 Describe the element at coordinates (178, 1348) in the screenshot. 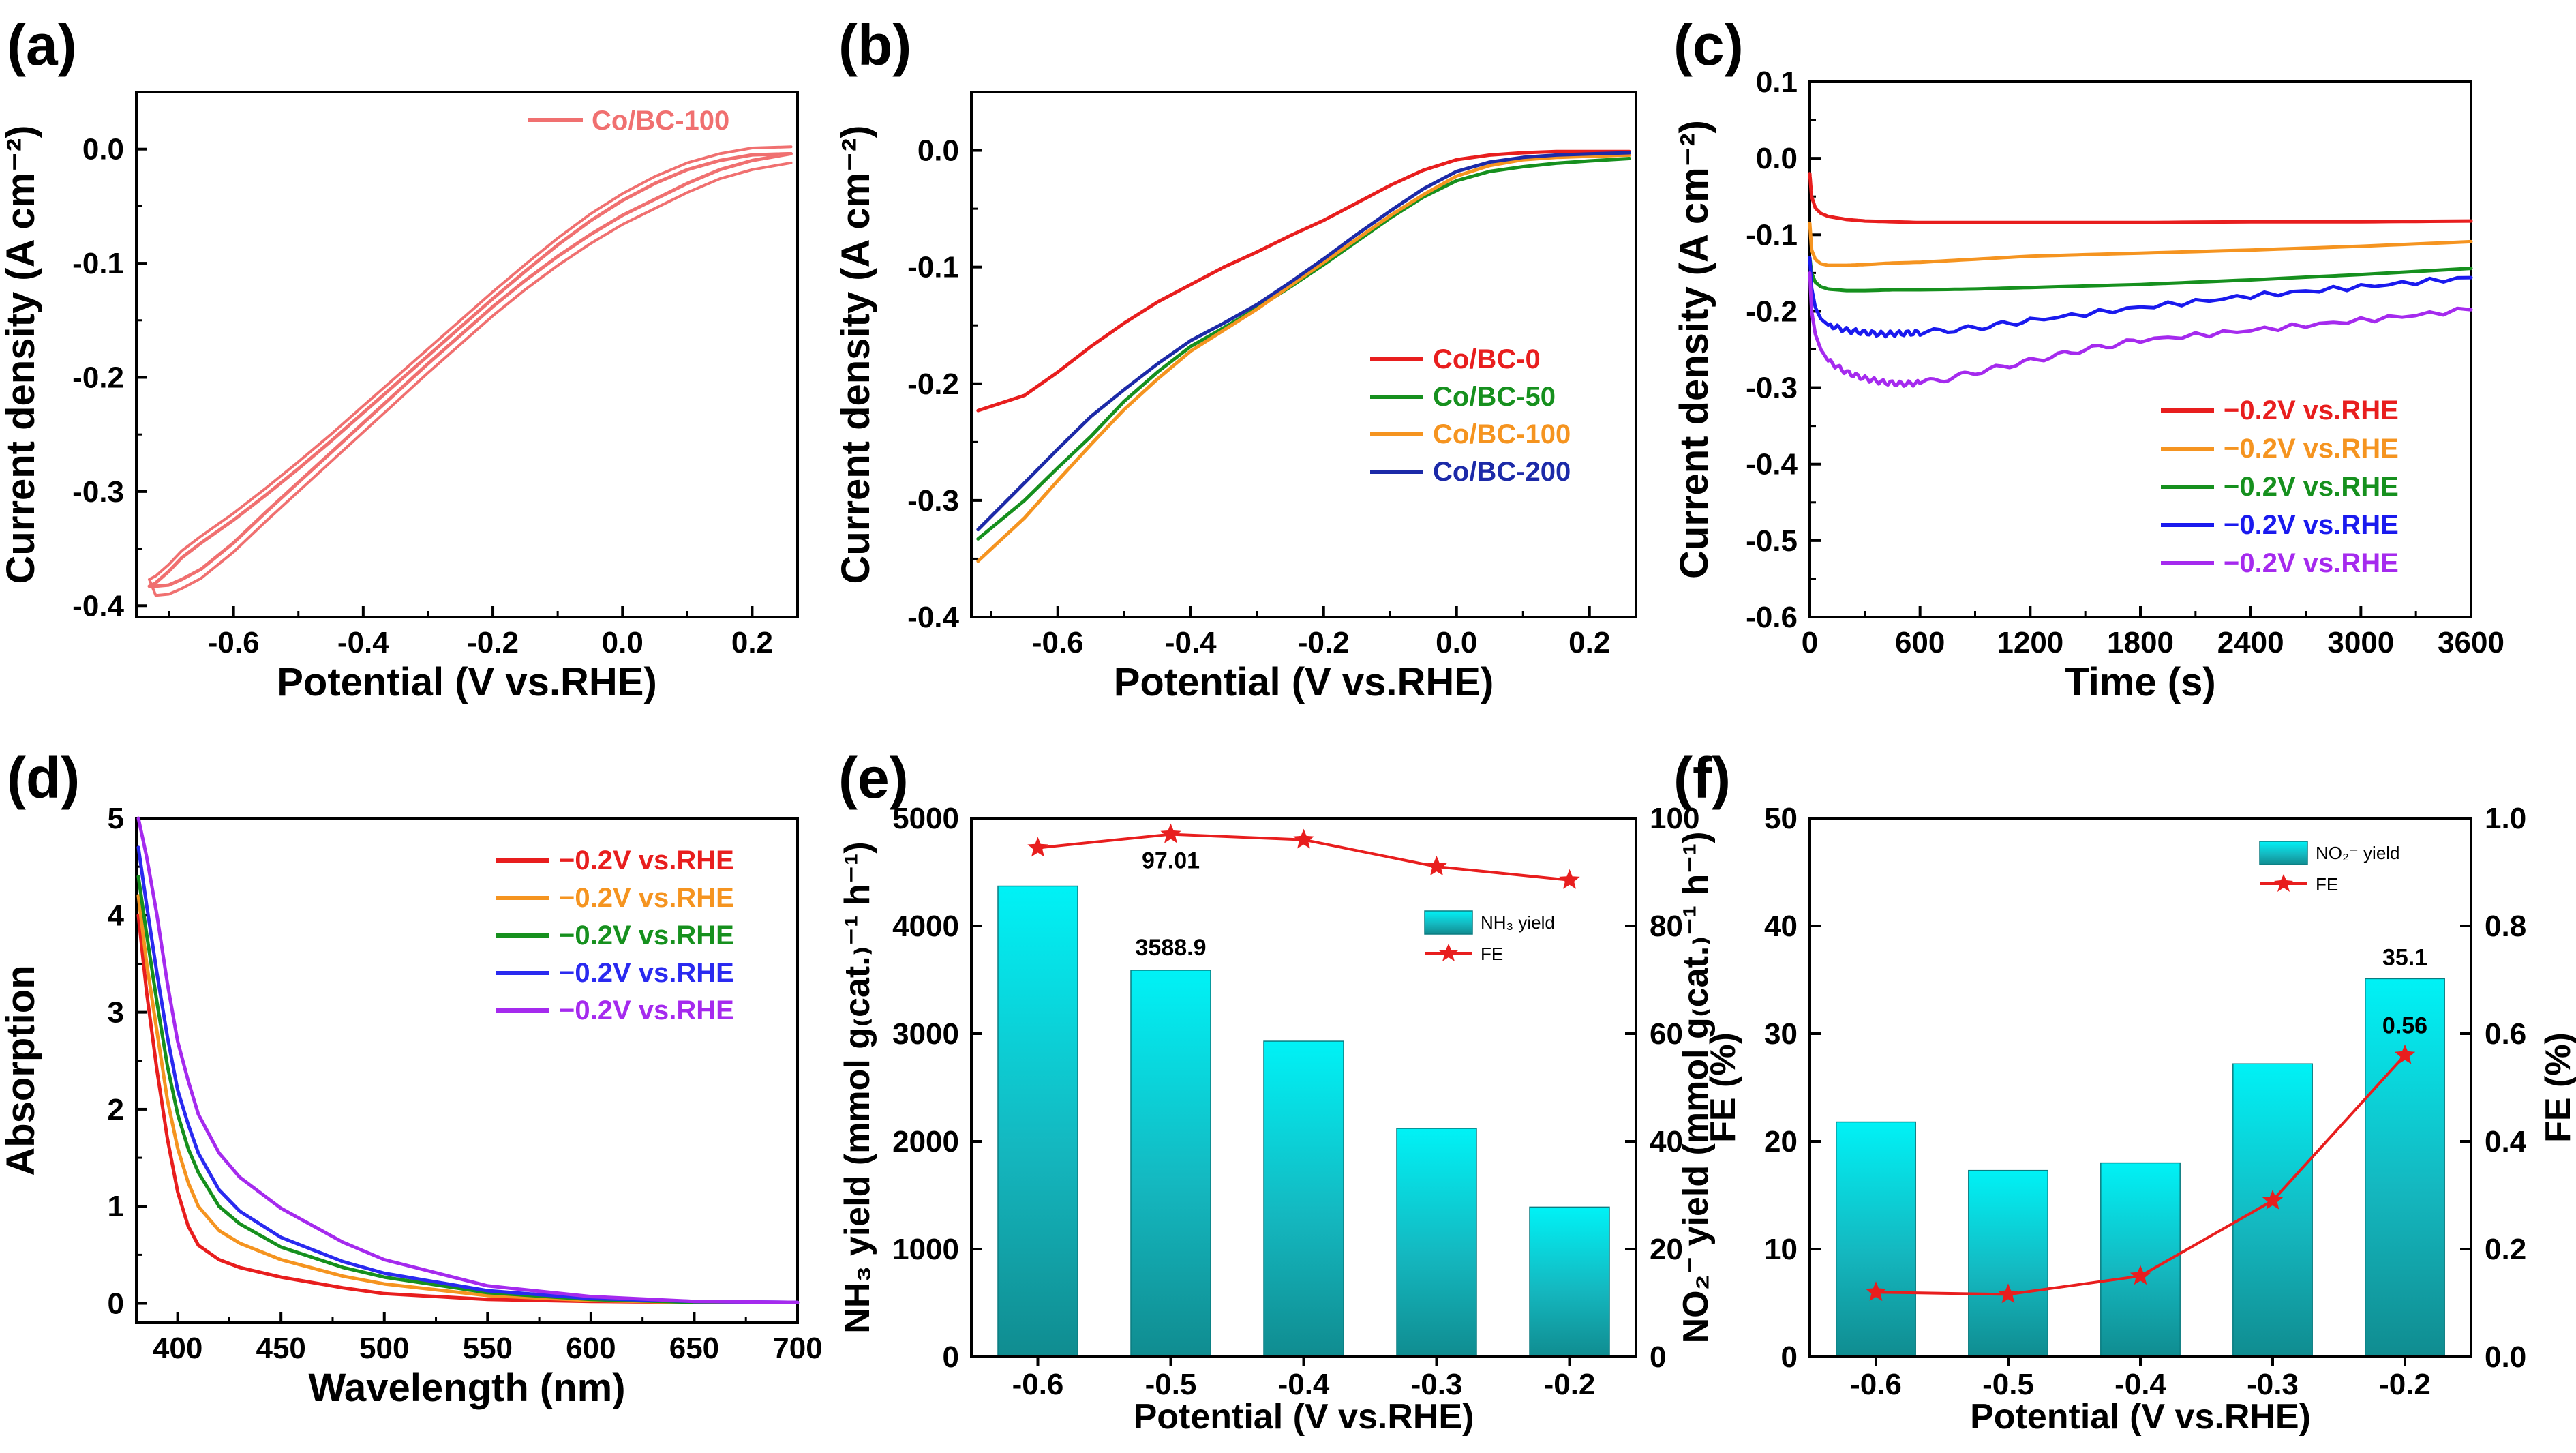

I see `x-tick-label: 400` at that location.